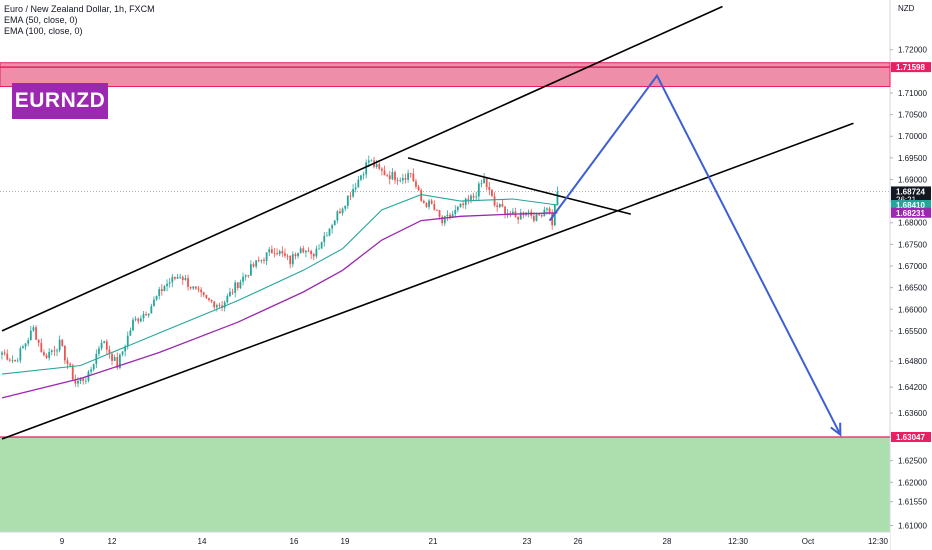 The image size is (932, 550). I want to click on time-axis: 9 12 14 16 19 21 23 26 28 12:30 Oct 12:30, so click(474, 541).